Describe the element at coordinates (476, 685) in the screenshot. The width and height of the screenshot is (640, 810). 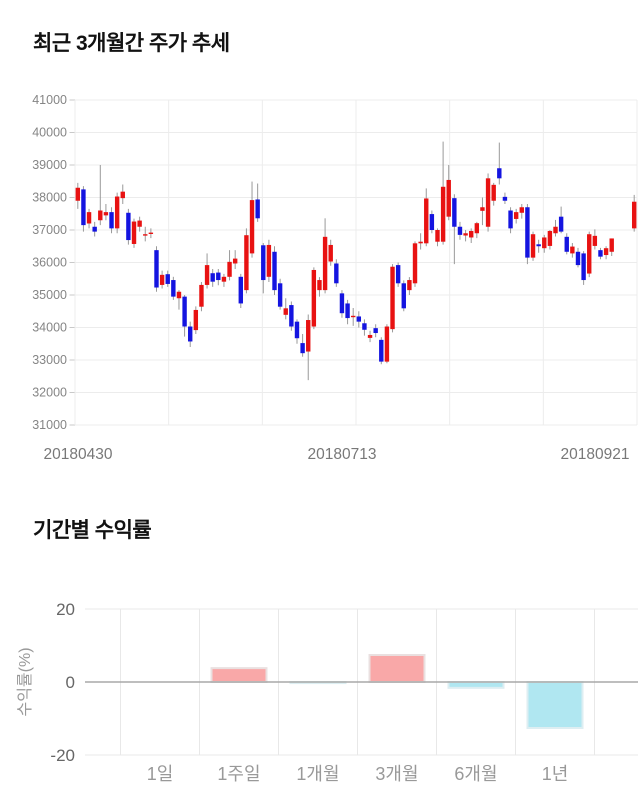
I see `return-bar-6개월` at that location.